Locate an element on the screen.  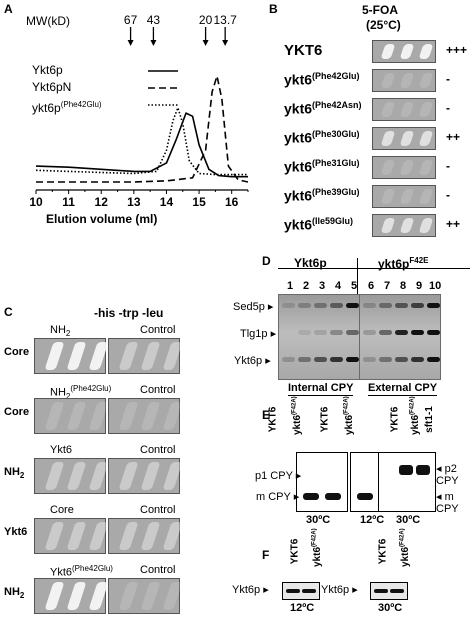
row-label: Core is located at coordinates (17, 352).